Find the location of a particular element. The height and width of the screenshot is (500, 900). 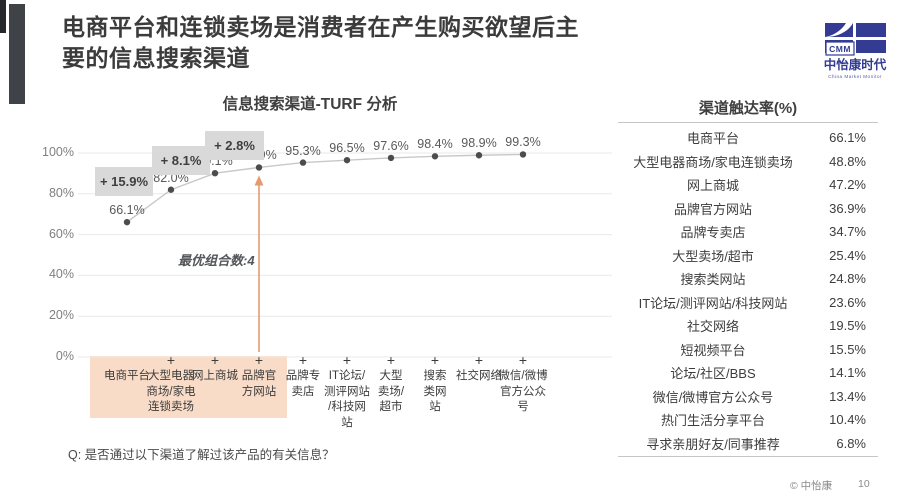

title-accent-bar is located at coordinates (17, 54).